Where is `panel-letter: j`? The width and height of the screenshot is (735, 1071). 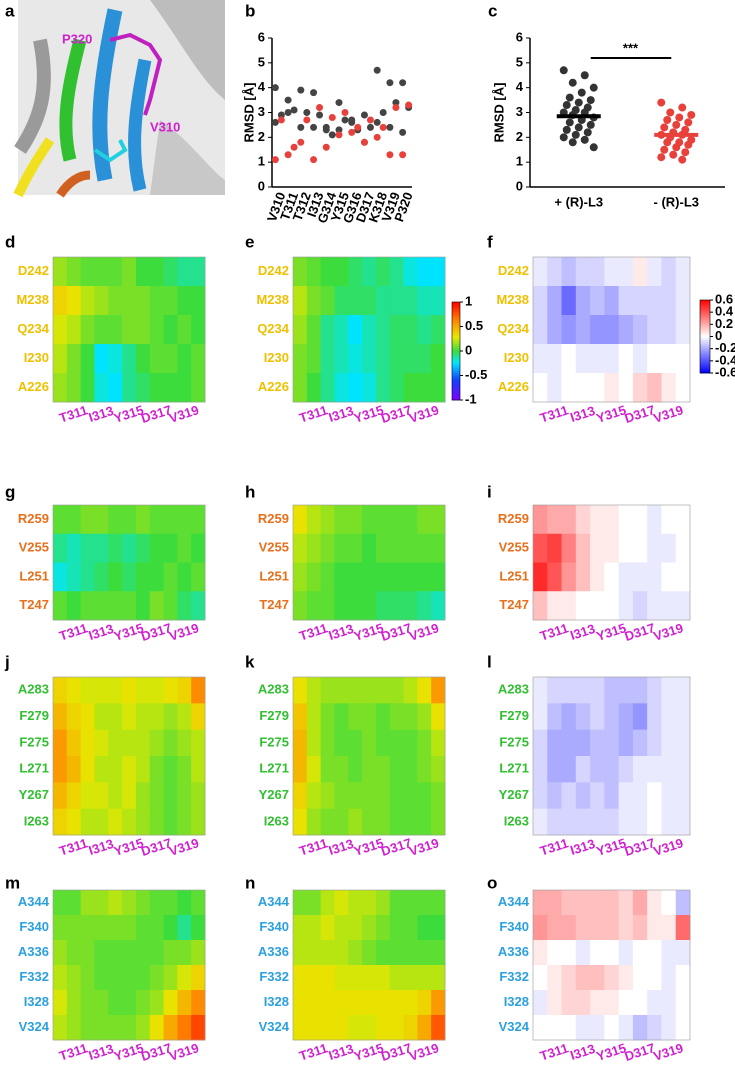 panel-letter: j is located at coordinates (7, 661).